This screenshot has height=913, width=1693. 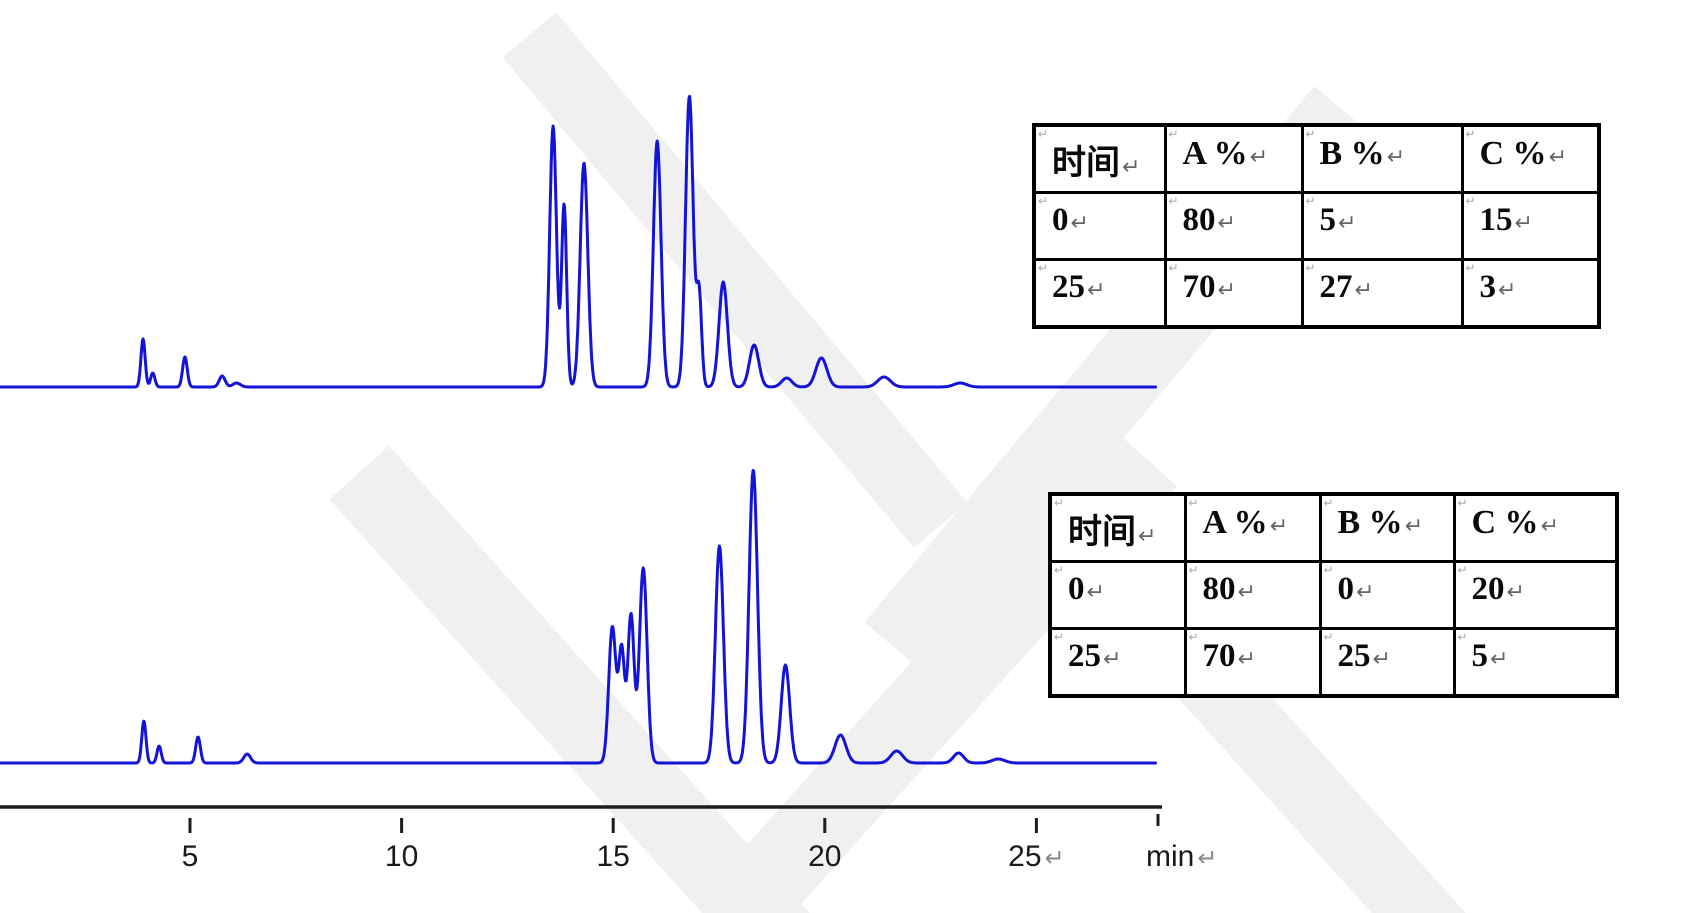 I want to click on table-header-row: ↵ 时间↵ ↵ A %↵ ↵ B %↵ ↵ C %↵, so click(x=1333, y=527).